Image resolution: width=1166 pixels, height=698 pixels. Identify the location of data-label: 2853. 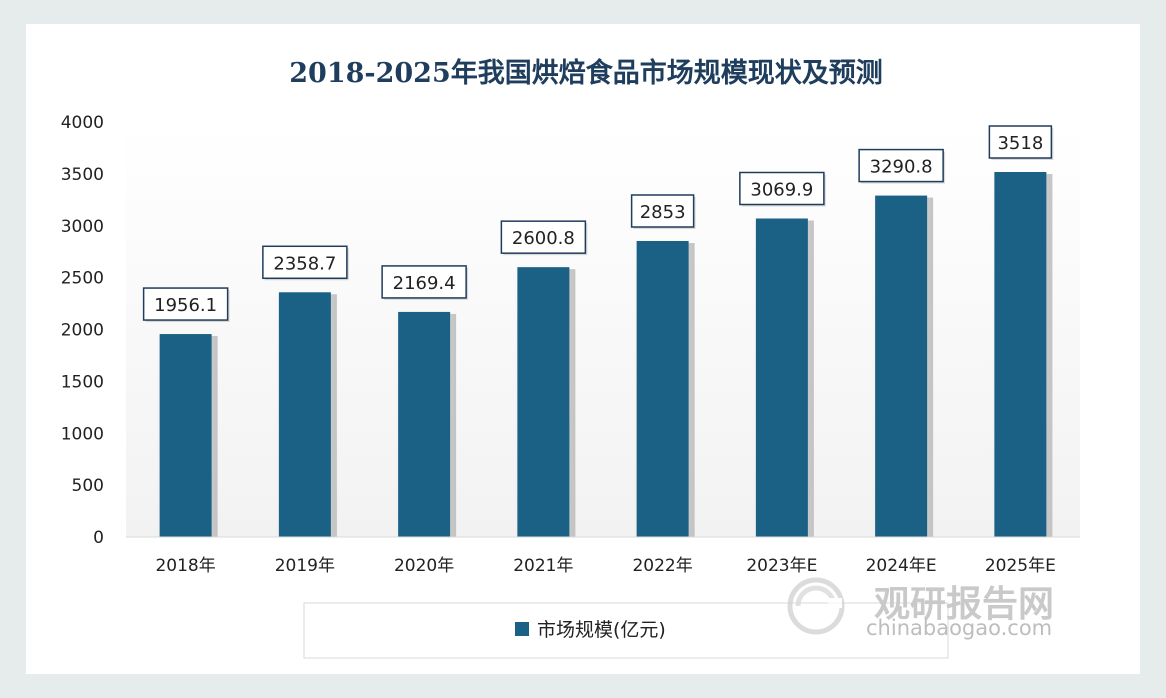
(663, 212).